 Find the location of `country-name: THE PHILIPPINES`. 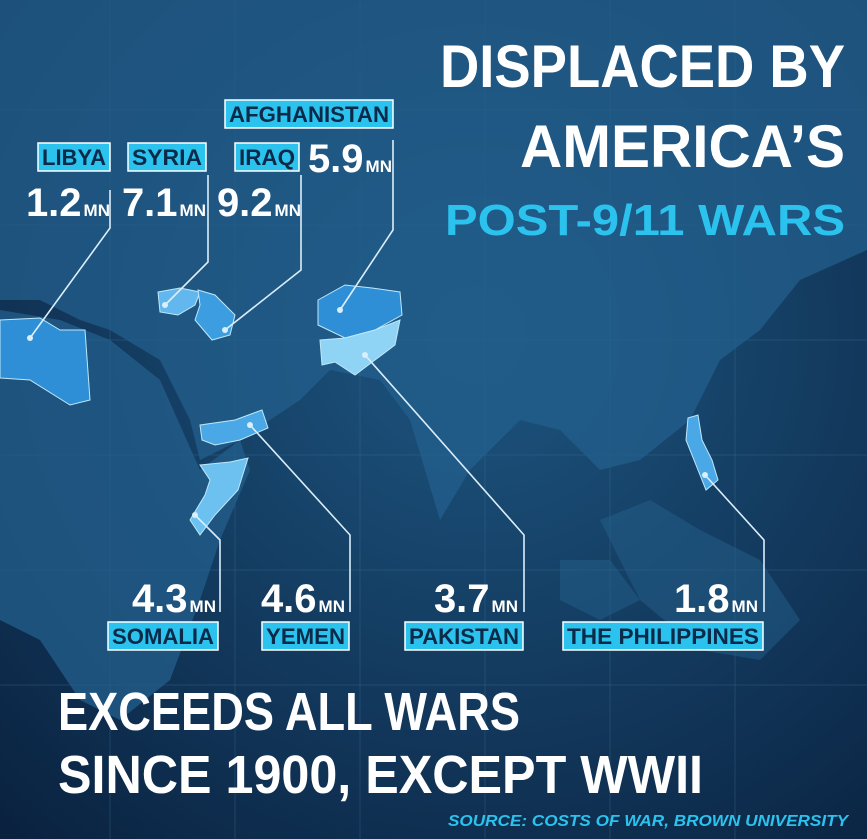

country-name: THE PHILIPPINES is located at coordinates (663, 636).